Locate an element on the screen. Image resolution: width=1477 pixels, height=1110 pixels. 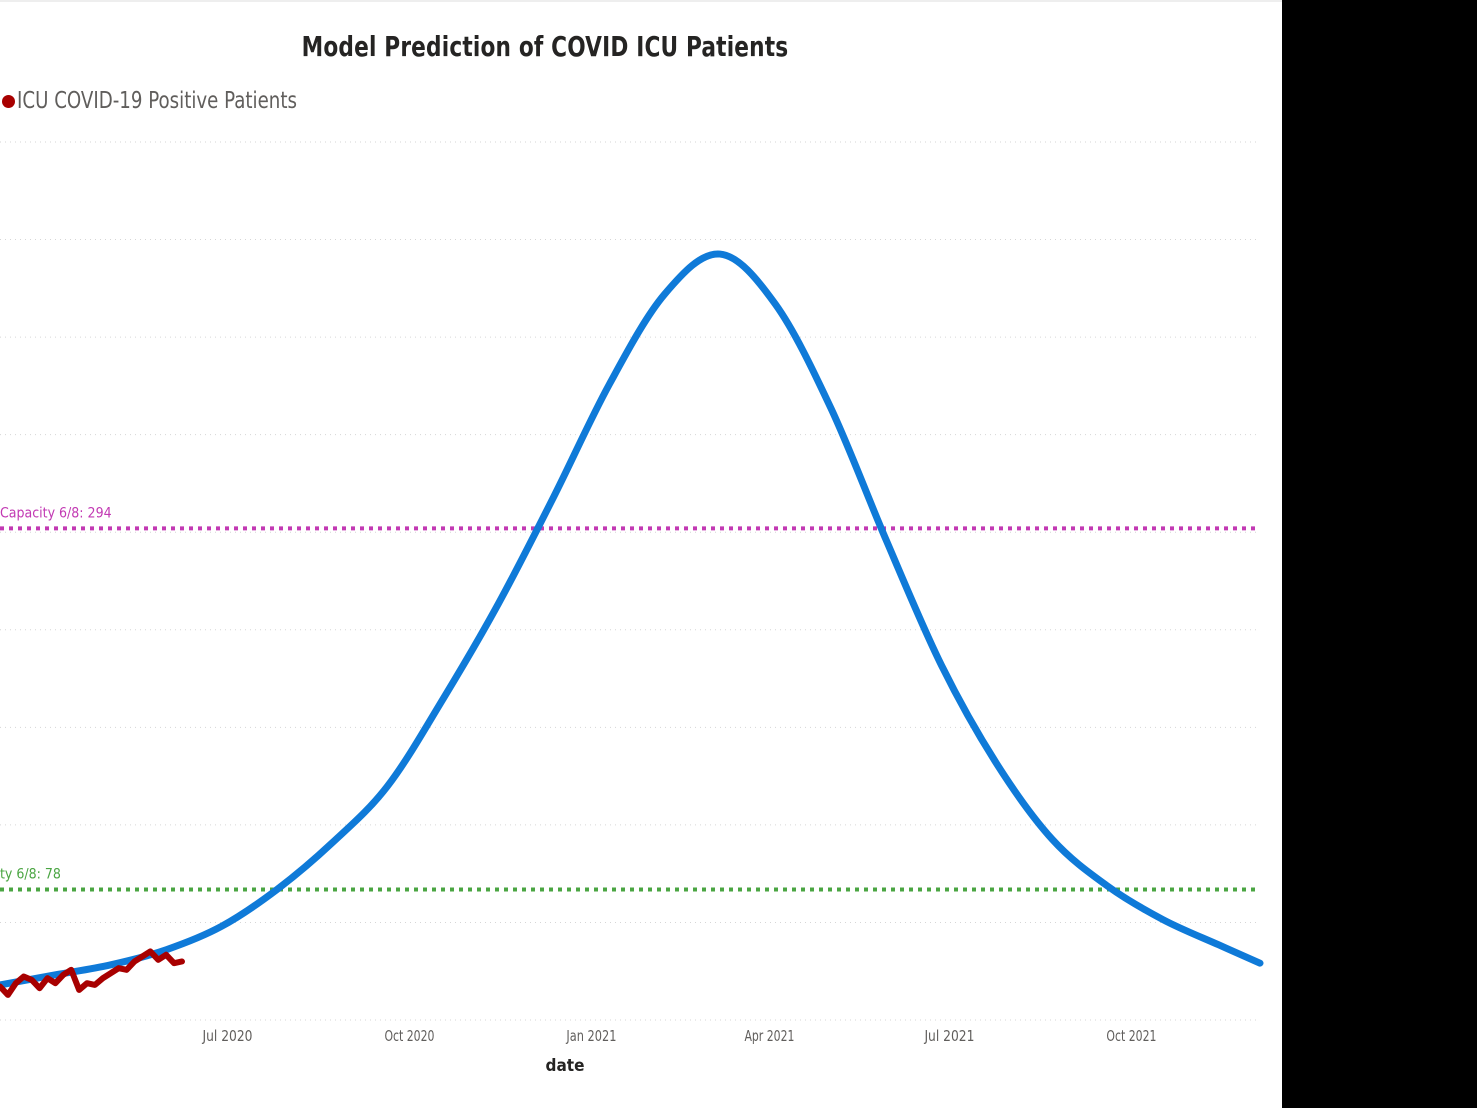
x-tick-label: Jul 2021 is located at coordinates (949, 1036).